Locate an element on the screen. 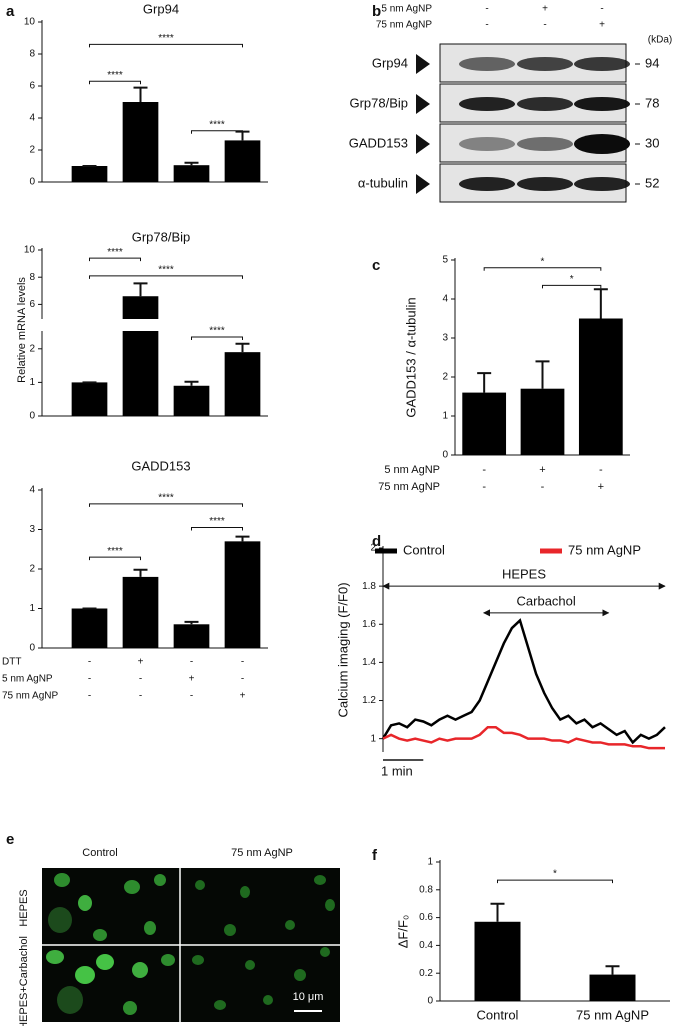 The height and width of the screenshot is (1026, 685). condition-label: 5 nm AgNP is located at coordinates (27, 679).